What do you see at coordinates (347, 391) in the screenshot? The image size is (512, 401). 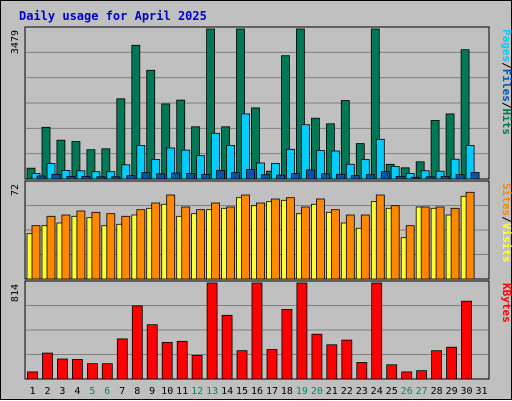 I see `x-tick-label: 22` at bounding box center [347, 391].